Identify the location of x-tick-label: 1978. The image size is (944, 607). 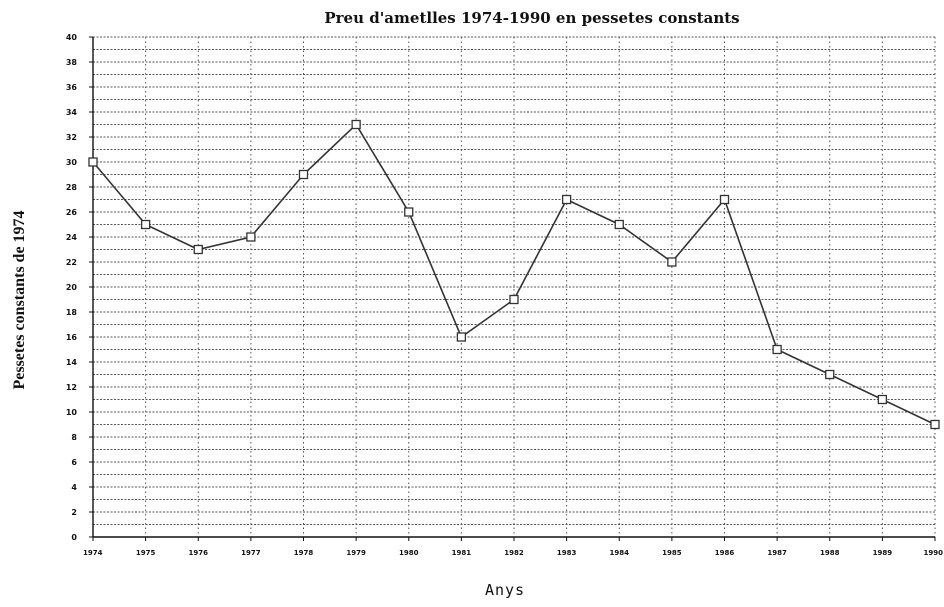
(304, 553).